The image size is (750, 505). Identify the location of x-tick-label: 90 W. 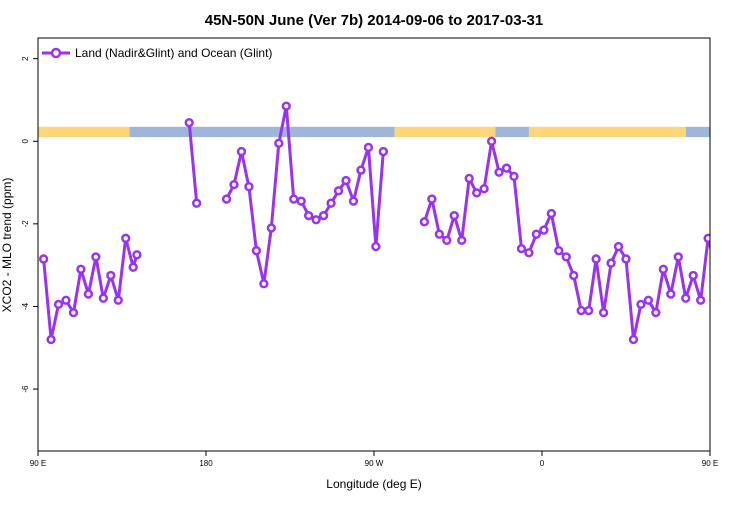
(374, 463).